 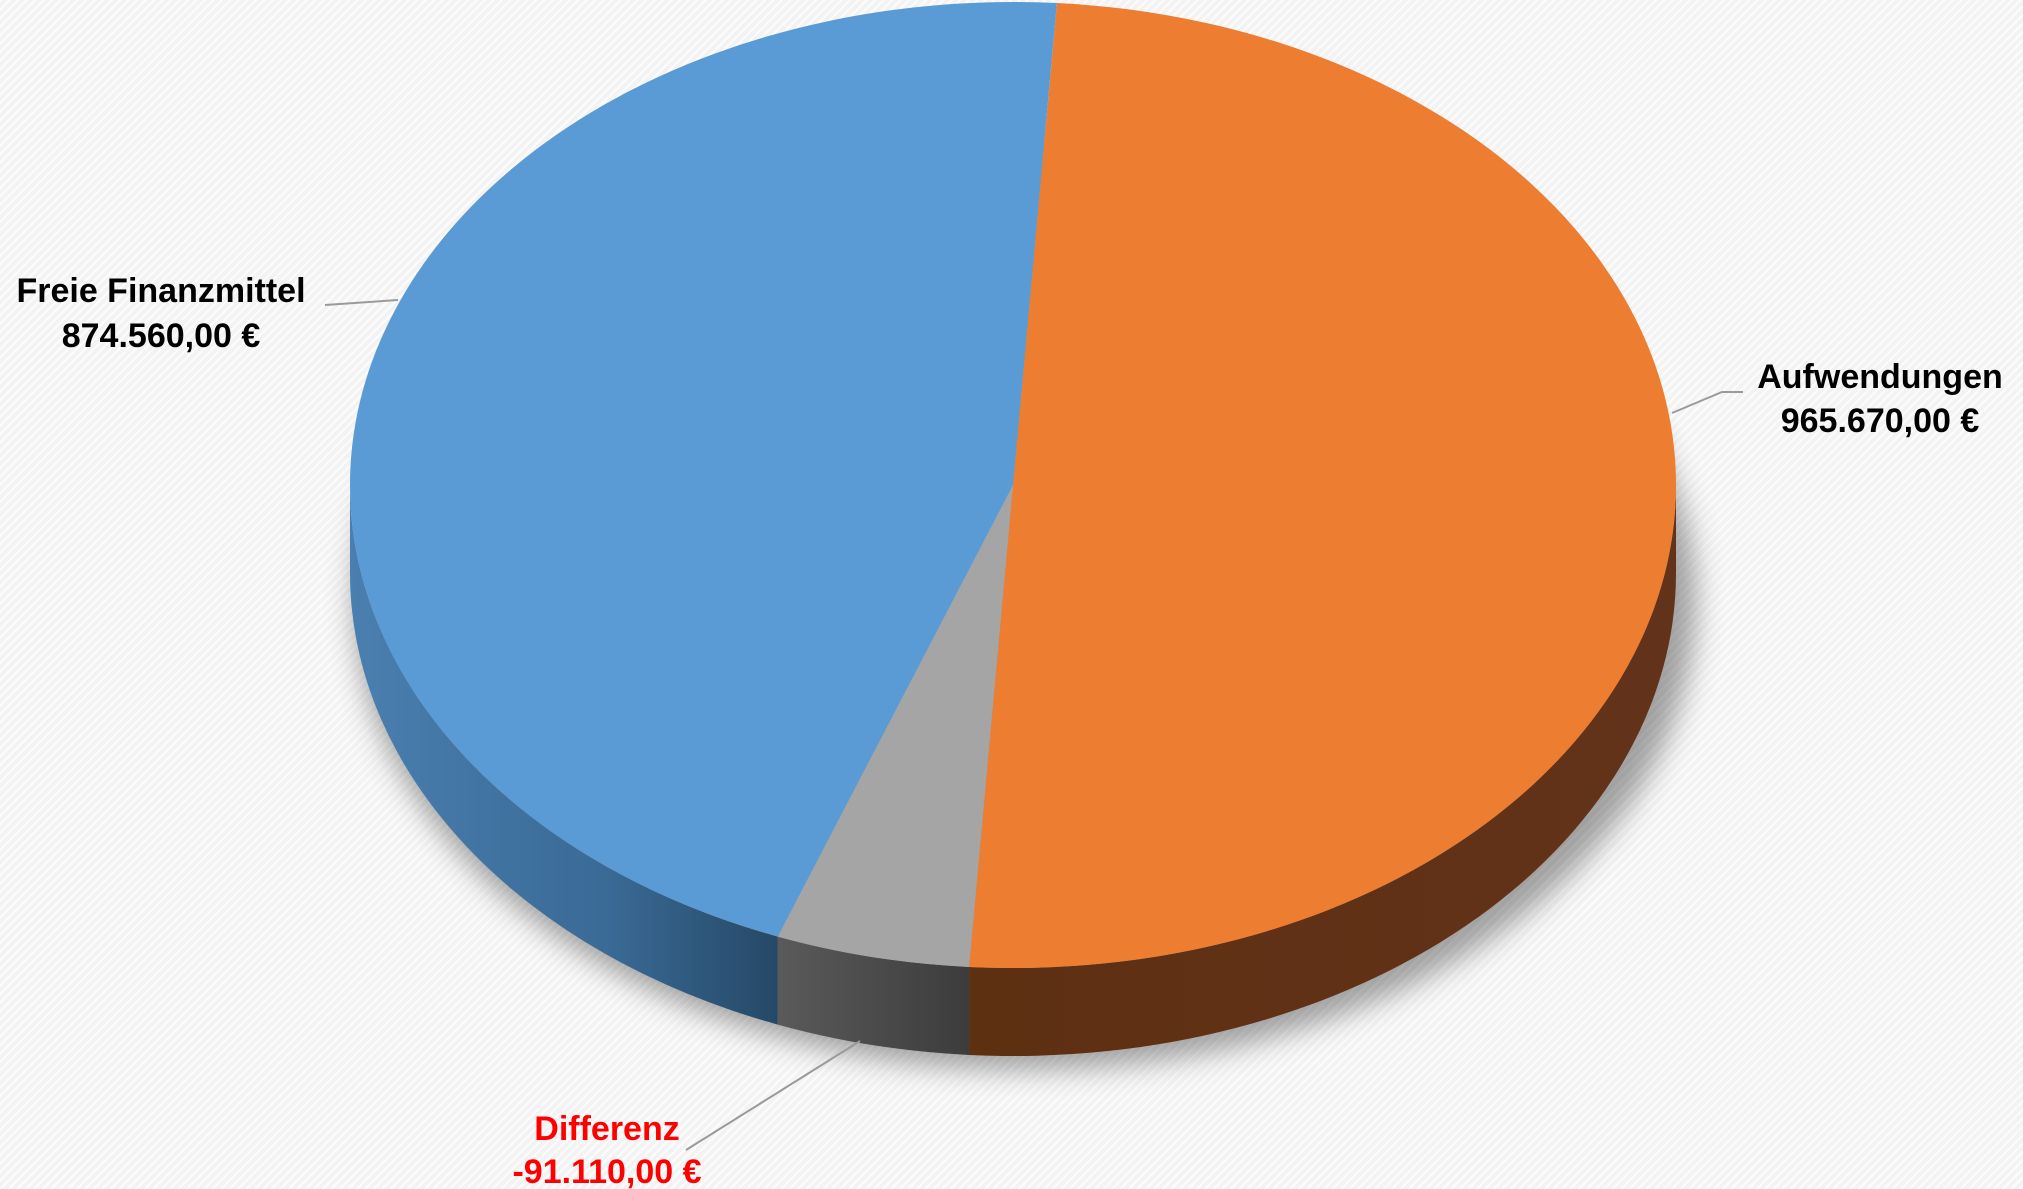 What do you see at coordinates (895, 726) in the screenshot?
I see `pie-slice-differenz` at bounding box center [895, 726].